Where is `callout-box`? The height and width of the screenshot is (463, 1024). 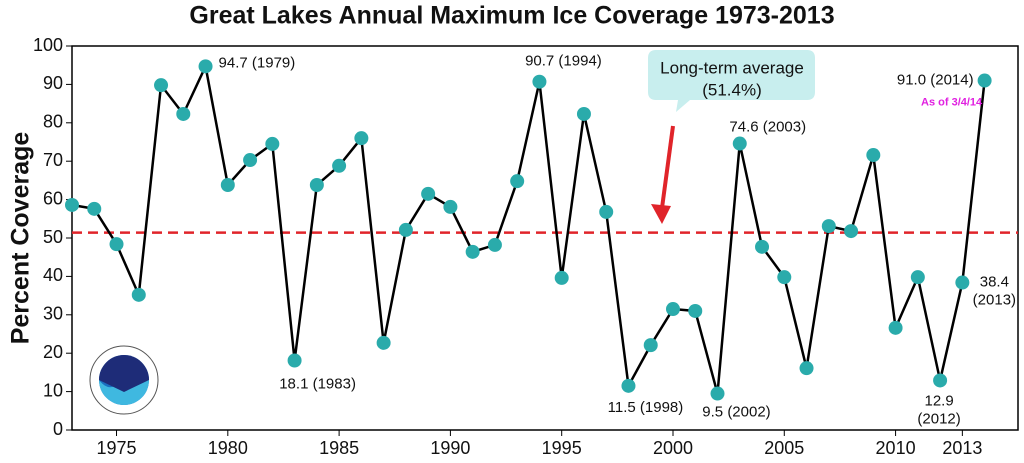 callout-box is located at coordinates (731, 81).